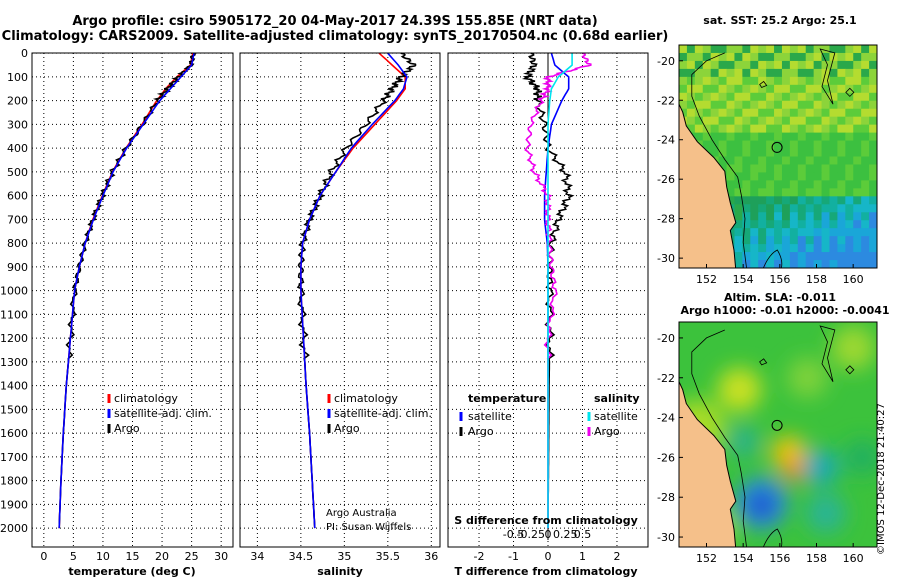 Image resolution: width=900 pixels, height=580 pixels. Describe the element at coordinates (777, 425) in the screenshot. I see `float-marker` at that location.